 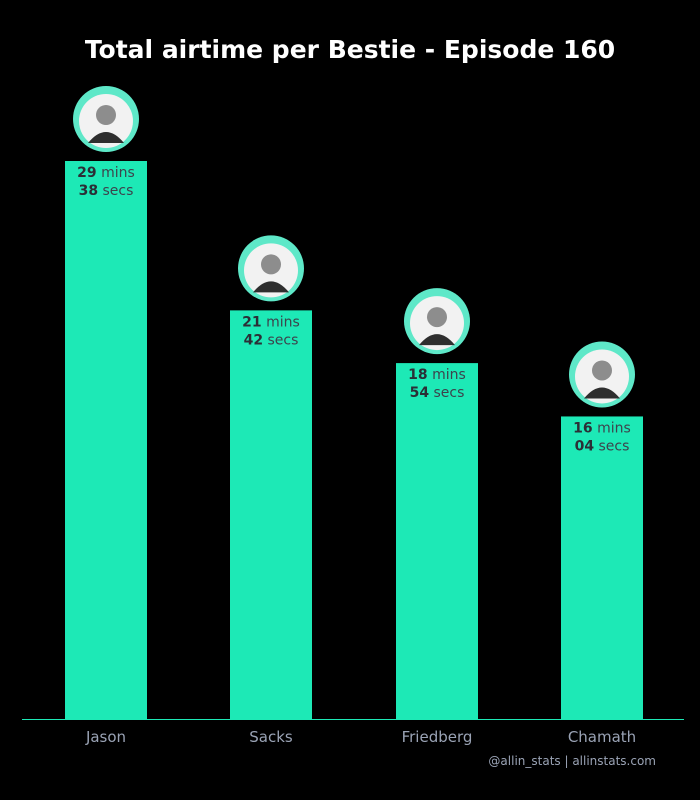 I want to click on value-label-minutes: 18 mins, so click(x=437, y=375).